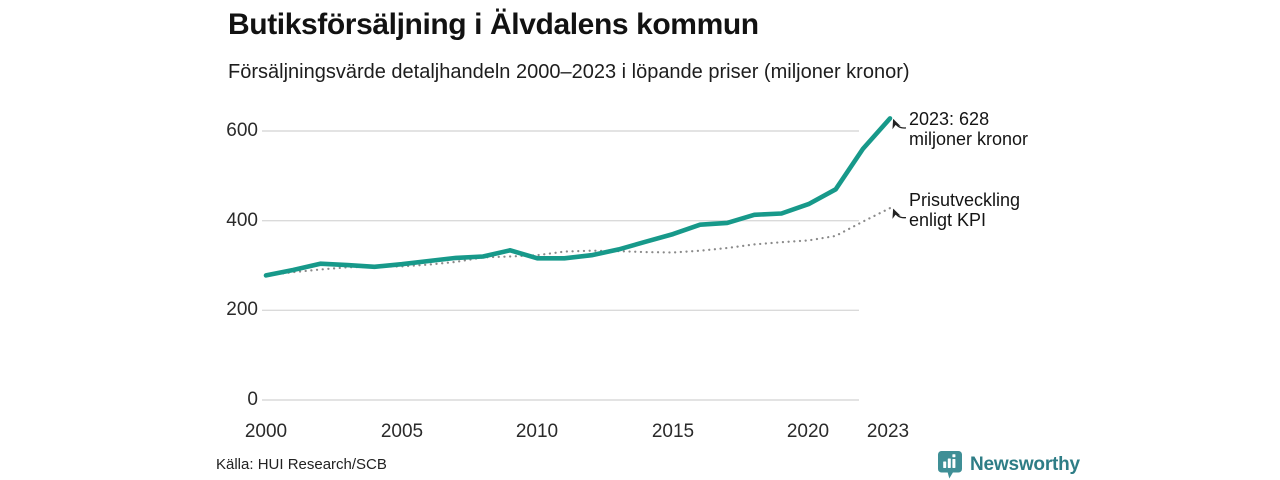 Image resolution: width=1280 pixels, height=480 pixels. Describe the element at coordinates (493, 24) in the screenshot. I see `page-title: Butiksförsäljning i Älvdalens kommun` at that location.